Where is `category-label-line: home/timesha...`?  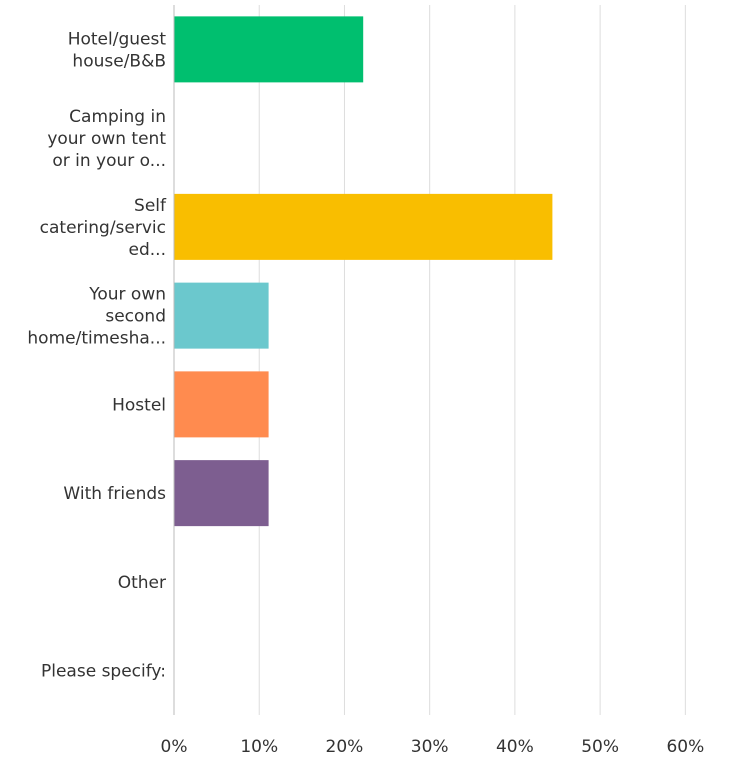 category-label-line: home/timesha... is located at coordinates (96, 339).